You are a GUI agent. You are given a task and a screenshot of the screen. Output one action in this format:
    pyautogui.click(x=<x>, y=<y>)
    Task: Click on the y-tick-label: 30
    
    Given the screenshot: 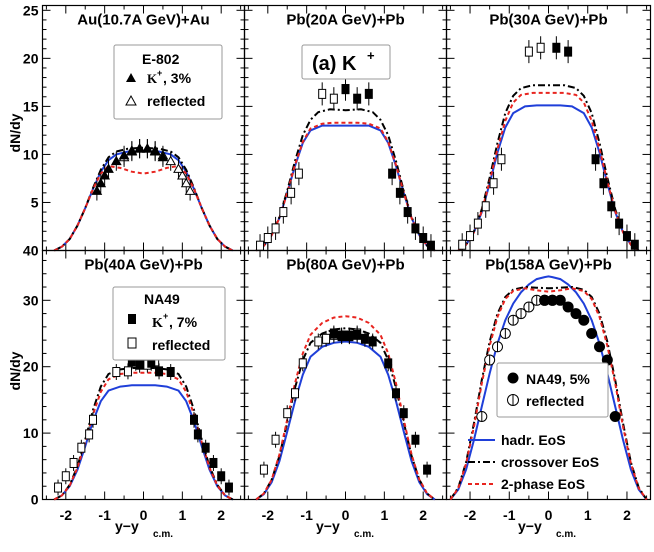 What is the action you would take?
    pyautogui.click(x=31, y=300)
    